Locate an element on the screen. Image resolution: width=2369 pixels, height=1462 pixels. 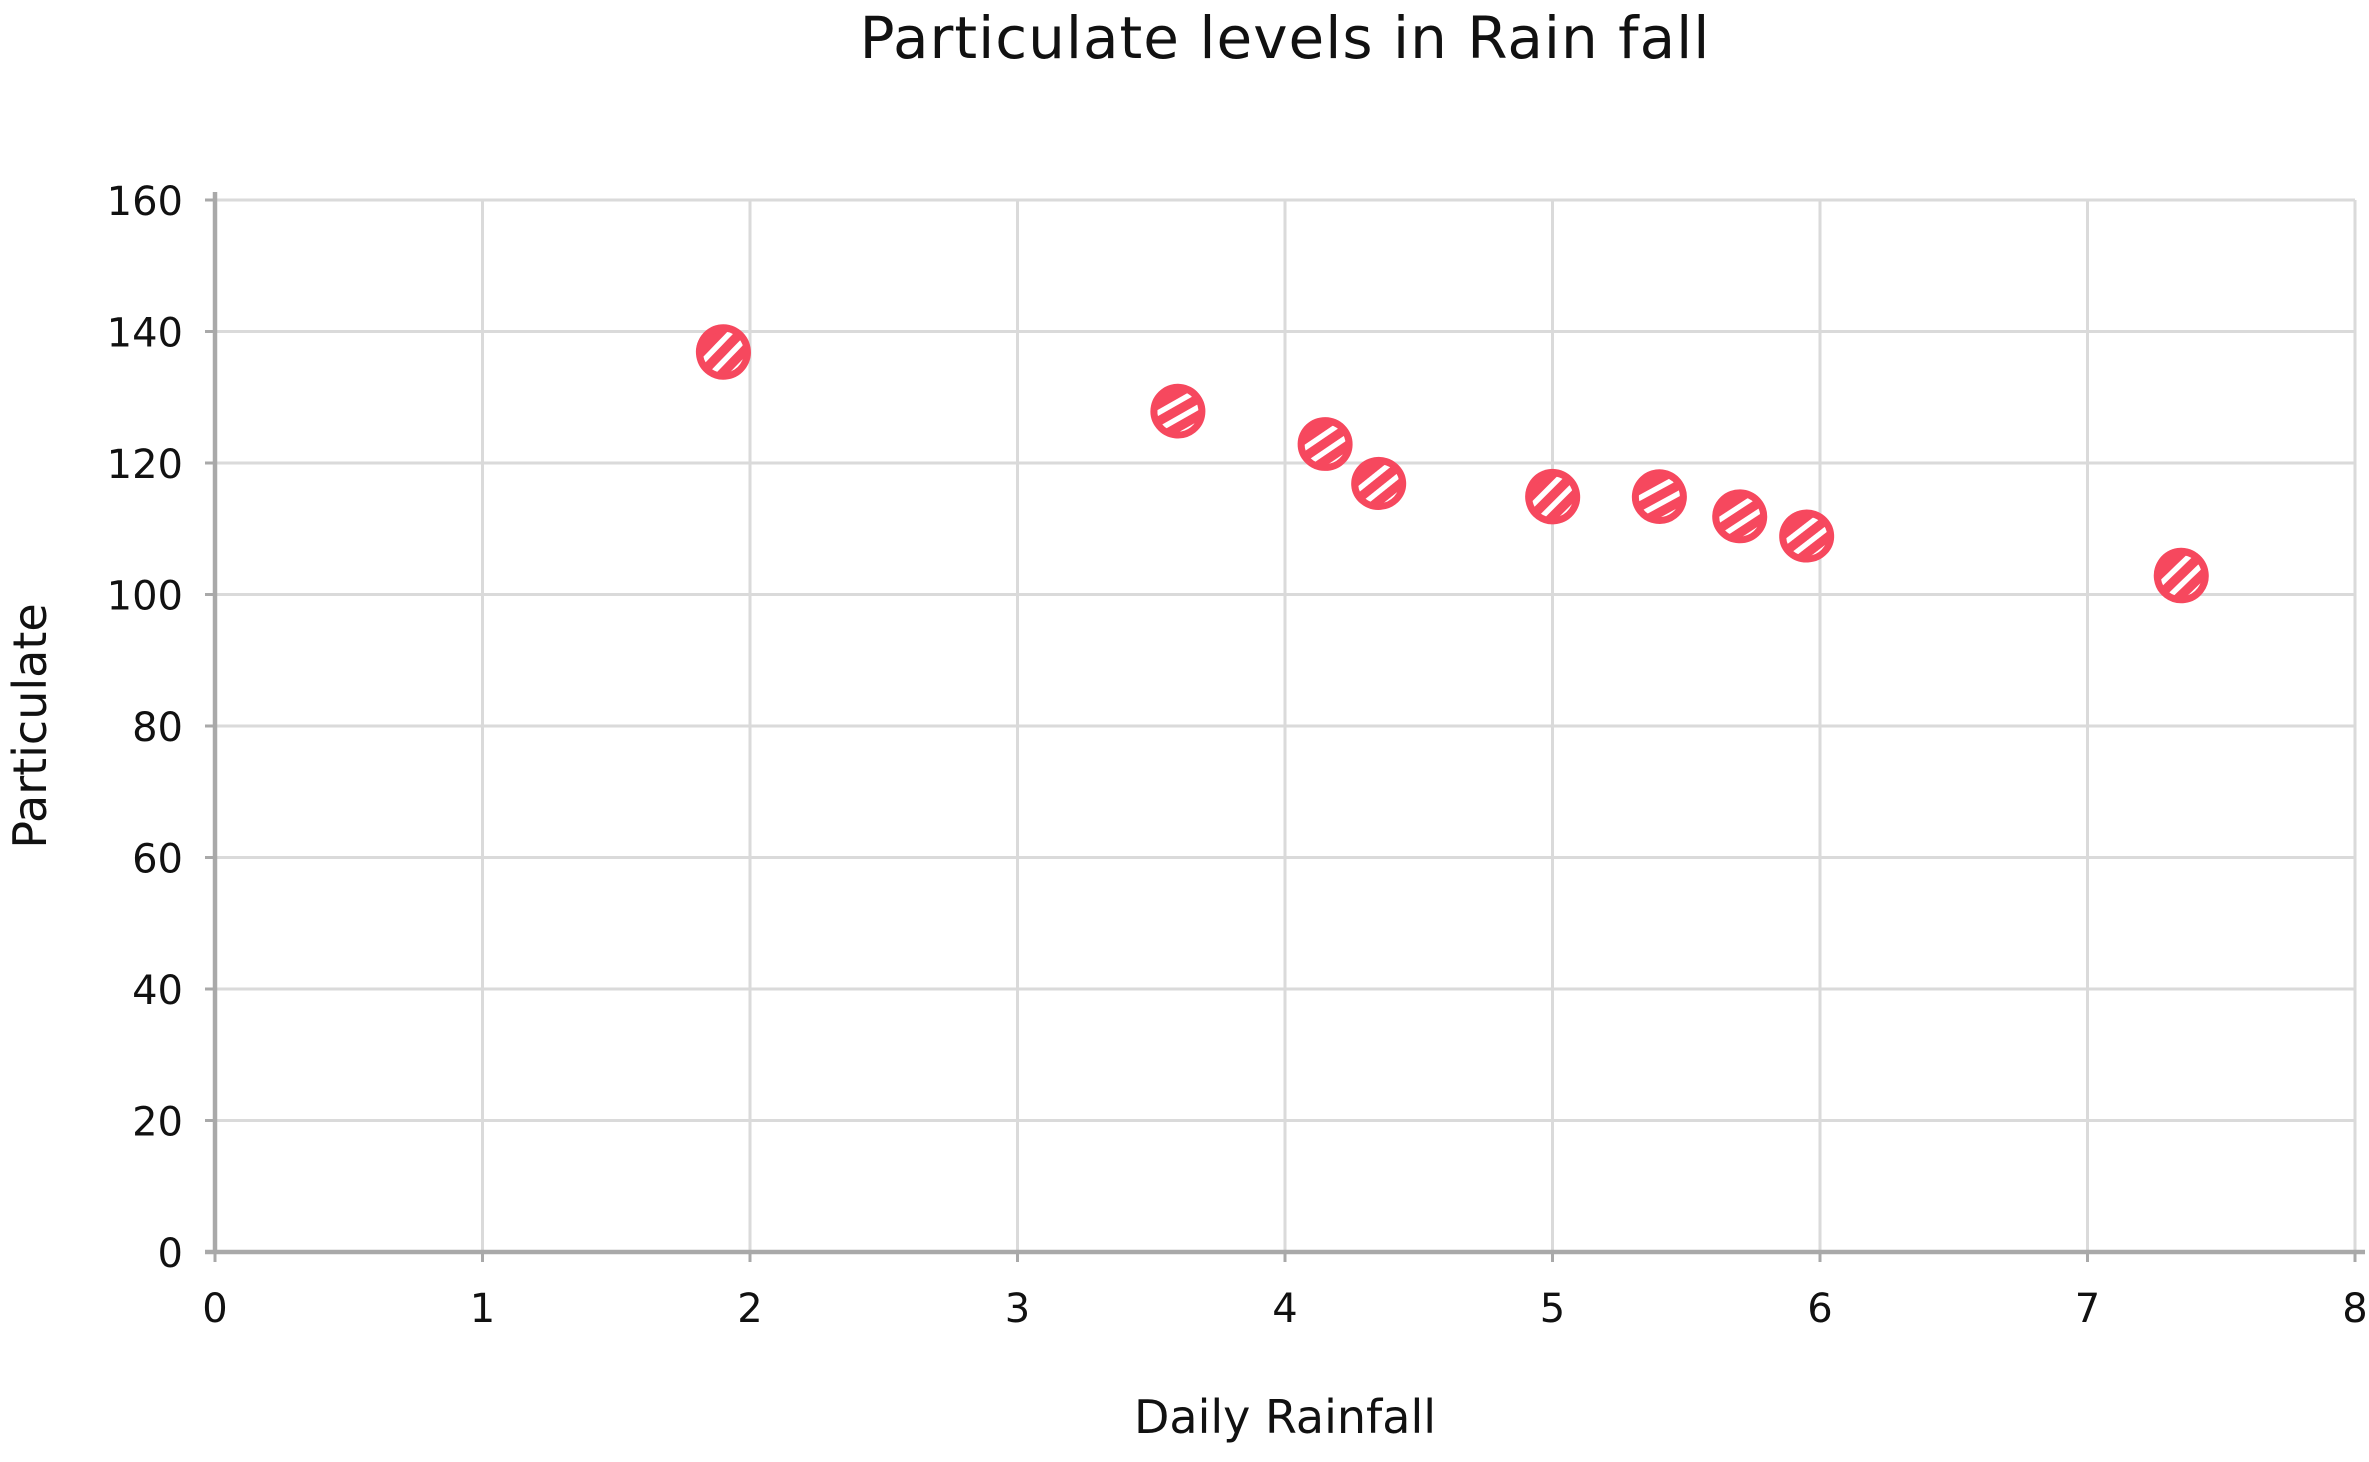
x-tick-label: 4 is located at coordinates (1284, 1309).